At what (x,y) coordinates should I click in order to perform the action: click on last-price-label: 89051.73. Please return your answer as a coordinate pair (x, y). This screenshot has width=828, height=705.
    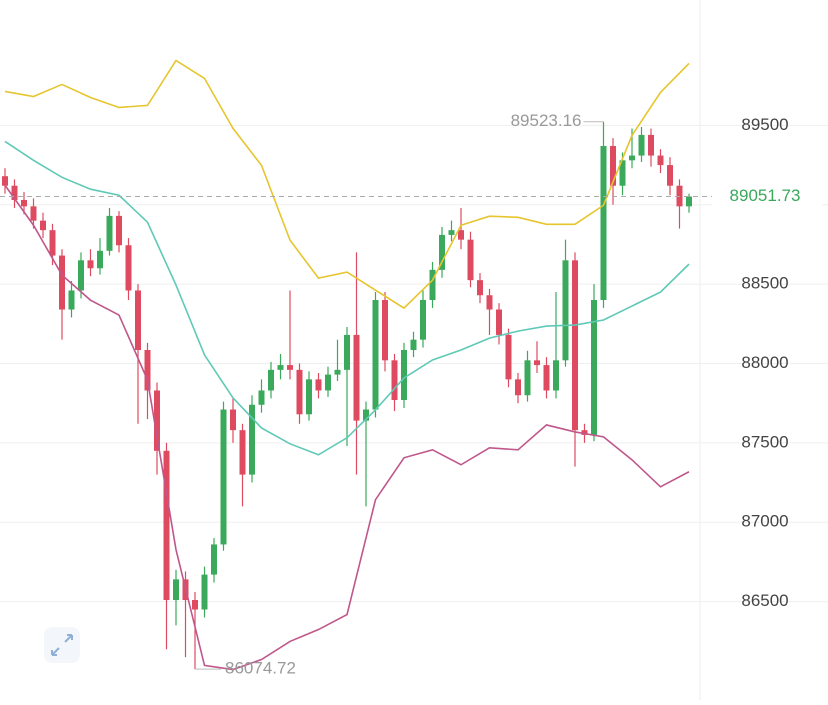
    Looking at the image, I should click on (765, 195).